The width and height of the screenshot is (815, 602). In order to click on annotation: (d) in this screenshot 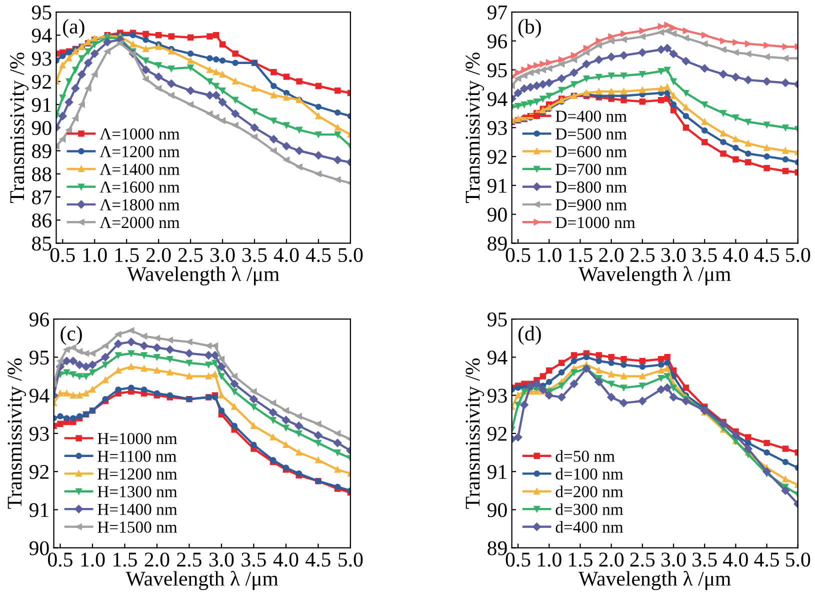, I will do `click(529, 335)`.